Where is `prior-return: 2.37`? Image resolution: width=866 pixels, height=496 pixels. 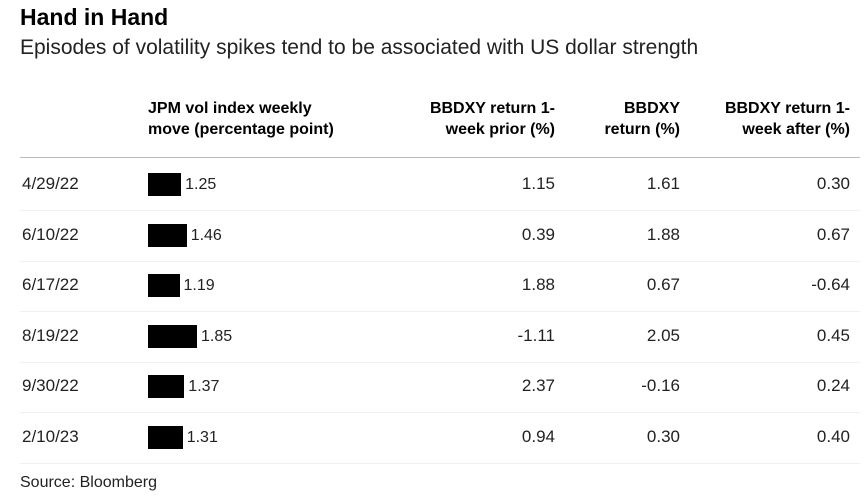 prior-return: 2.37 is located at coordinates (538, 385).